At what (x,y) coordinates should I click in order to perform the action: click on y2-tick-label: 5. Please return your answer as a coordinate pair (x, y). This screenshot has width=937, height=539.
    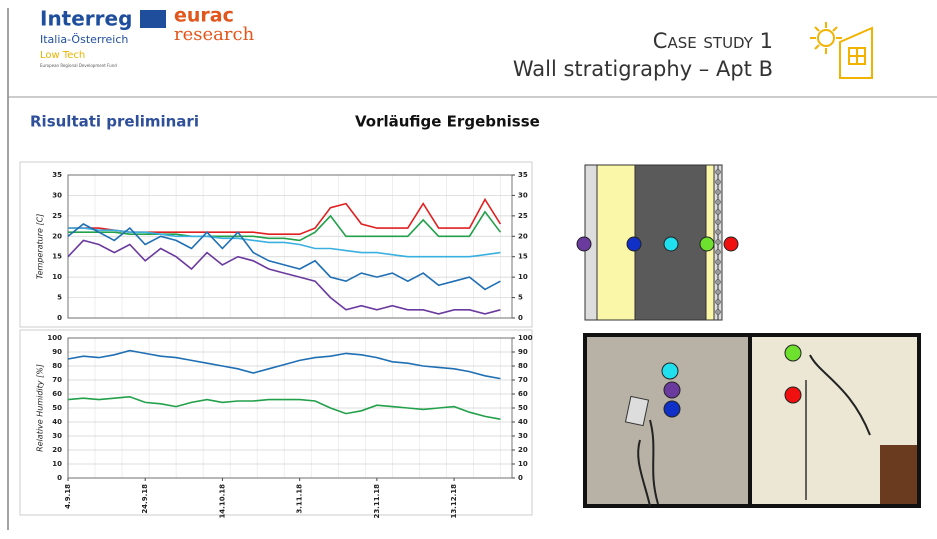
    Looking at the image, I should click on (520, 298).